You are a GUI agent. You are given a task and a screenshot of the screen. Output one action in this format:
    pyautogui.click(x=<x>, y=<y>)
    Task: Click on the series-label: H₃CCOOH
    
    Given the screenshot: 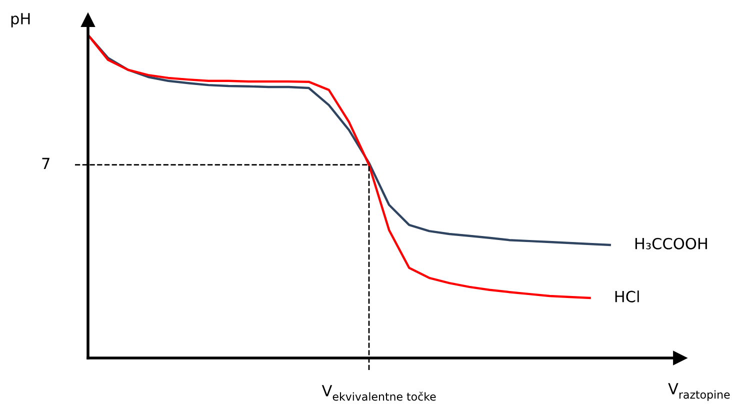 What is the action you would take?
    pyautogui.click(x=671, y=244)
    